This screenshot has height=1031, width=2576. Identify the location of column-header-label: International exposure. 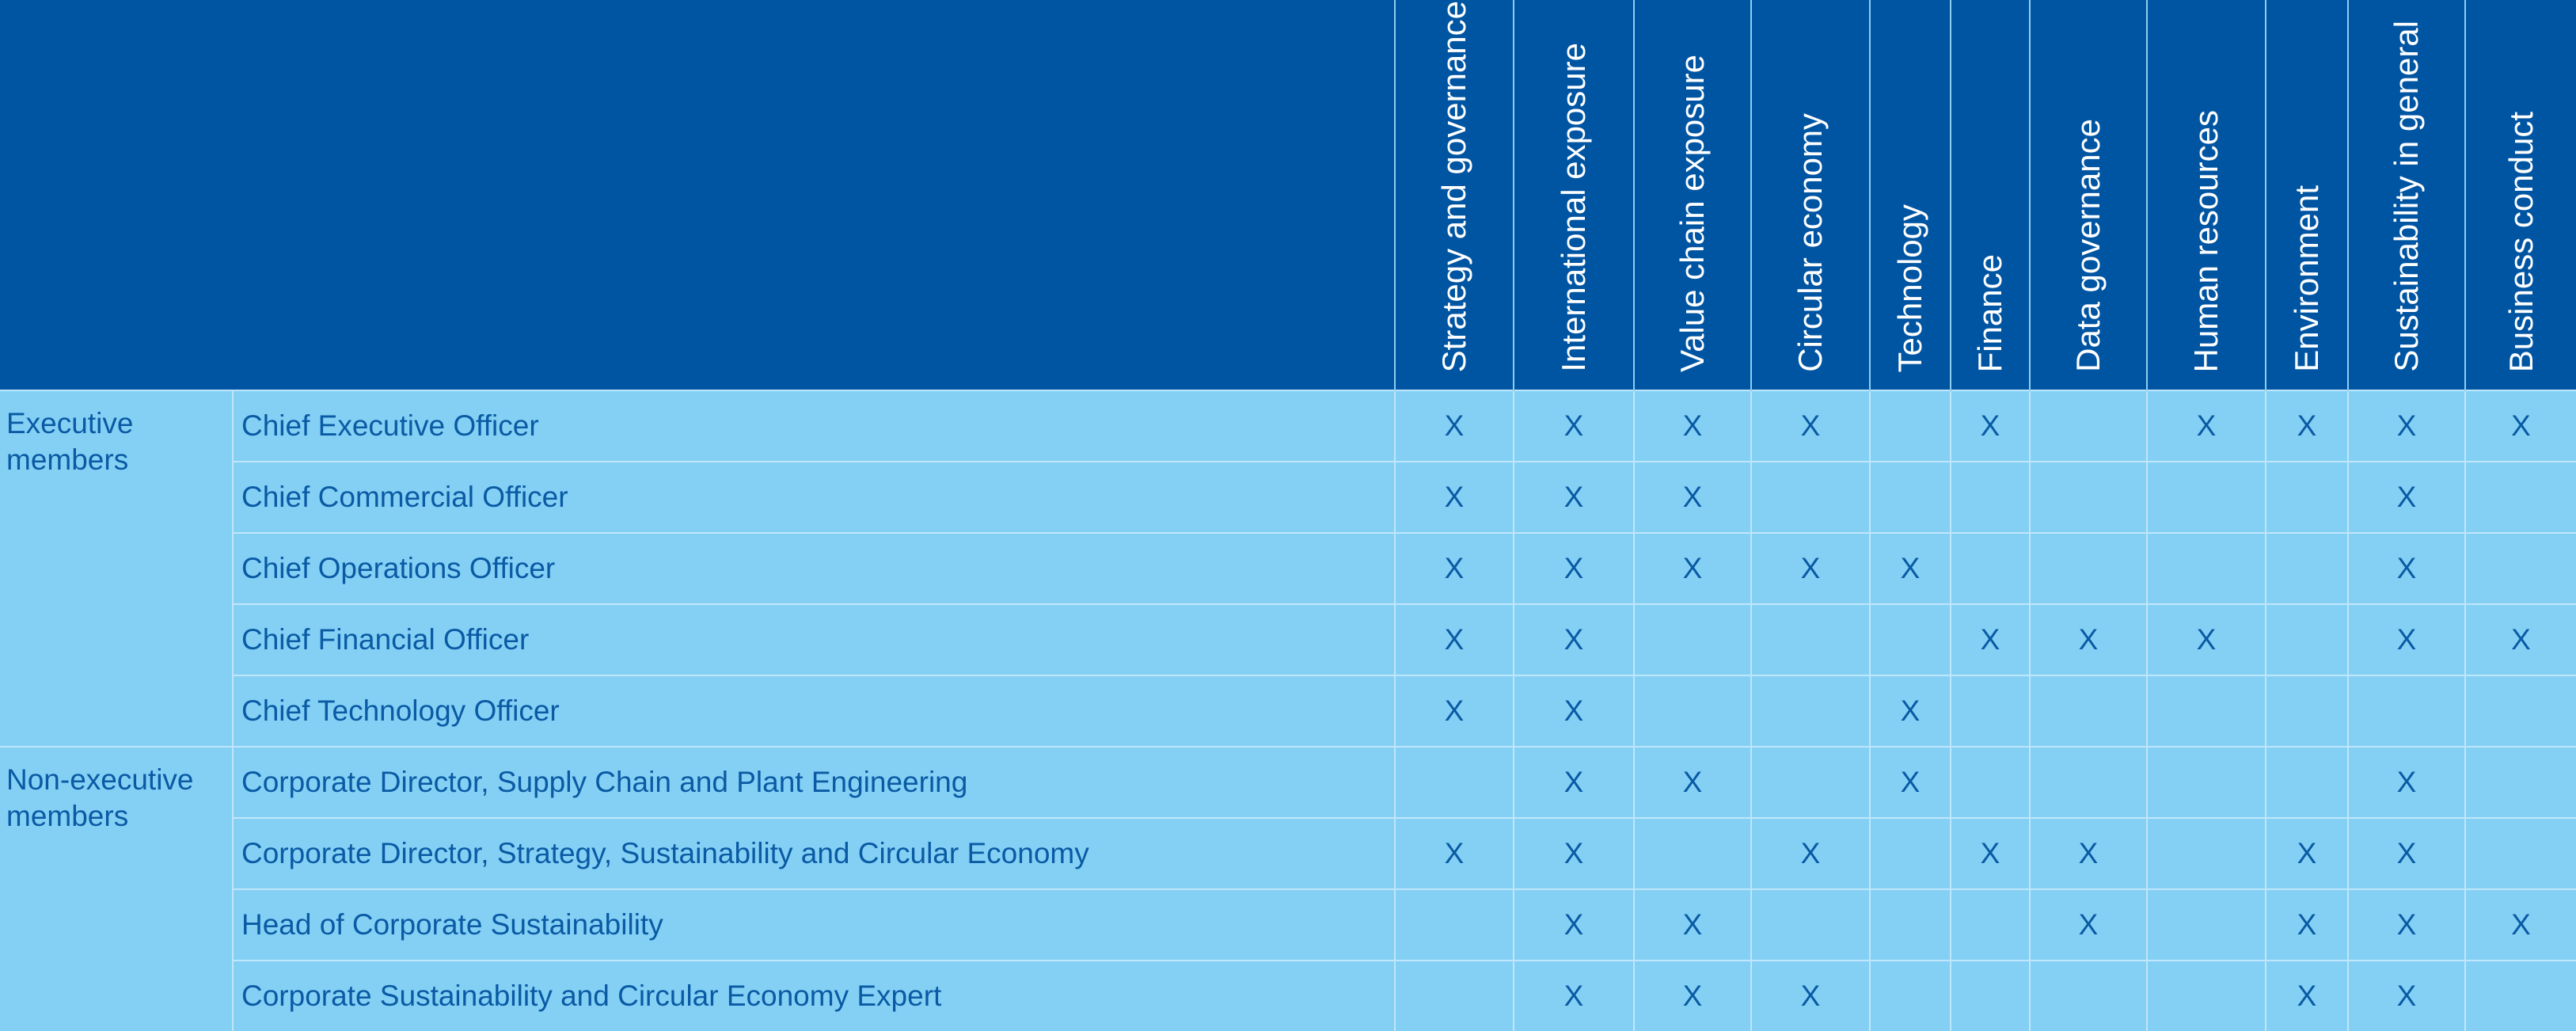
(1573, 207).